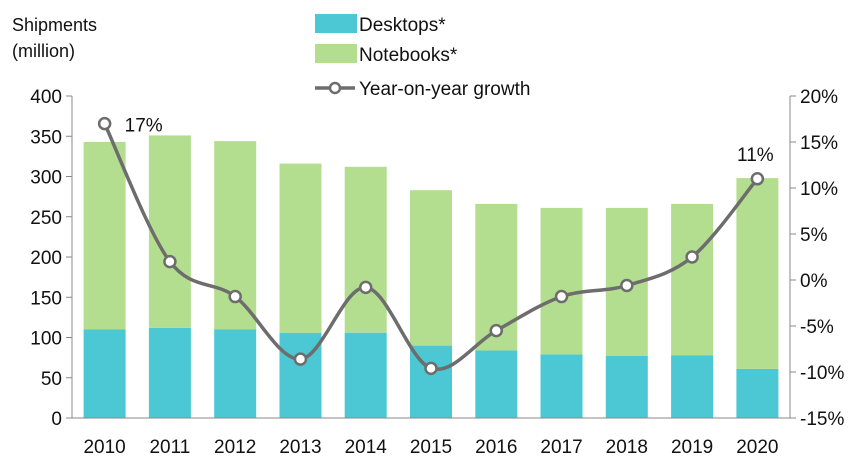  I want to click on y-axis-title-line-2: (million), so click(43, 51).